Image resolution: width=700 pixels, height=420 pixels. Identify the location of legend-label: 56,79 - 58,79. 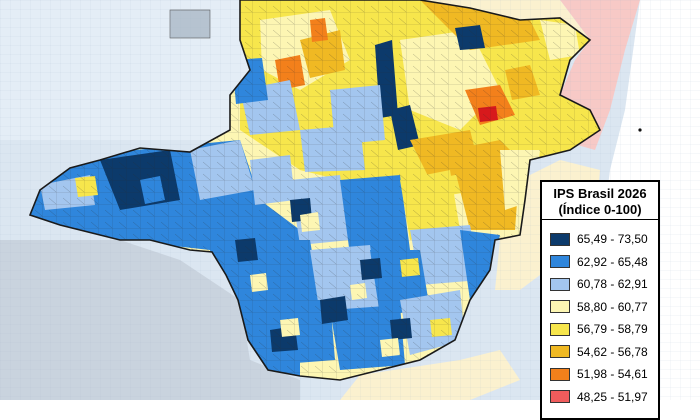
(612, 329).